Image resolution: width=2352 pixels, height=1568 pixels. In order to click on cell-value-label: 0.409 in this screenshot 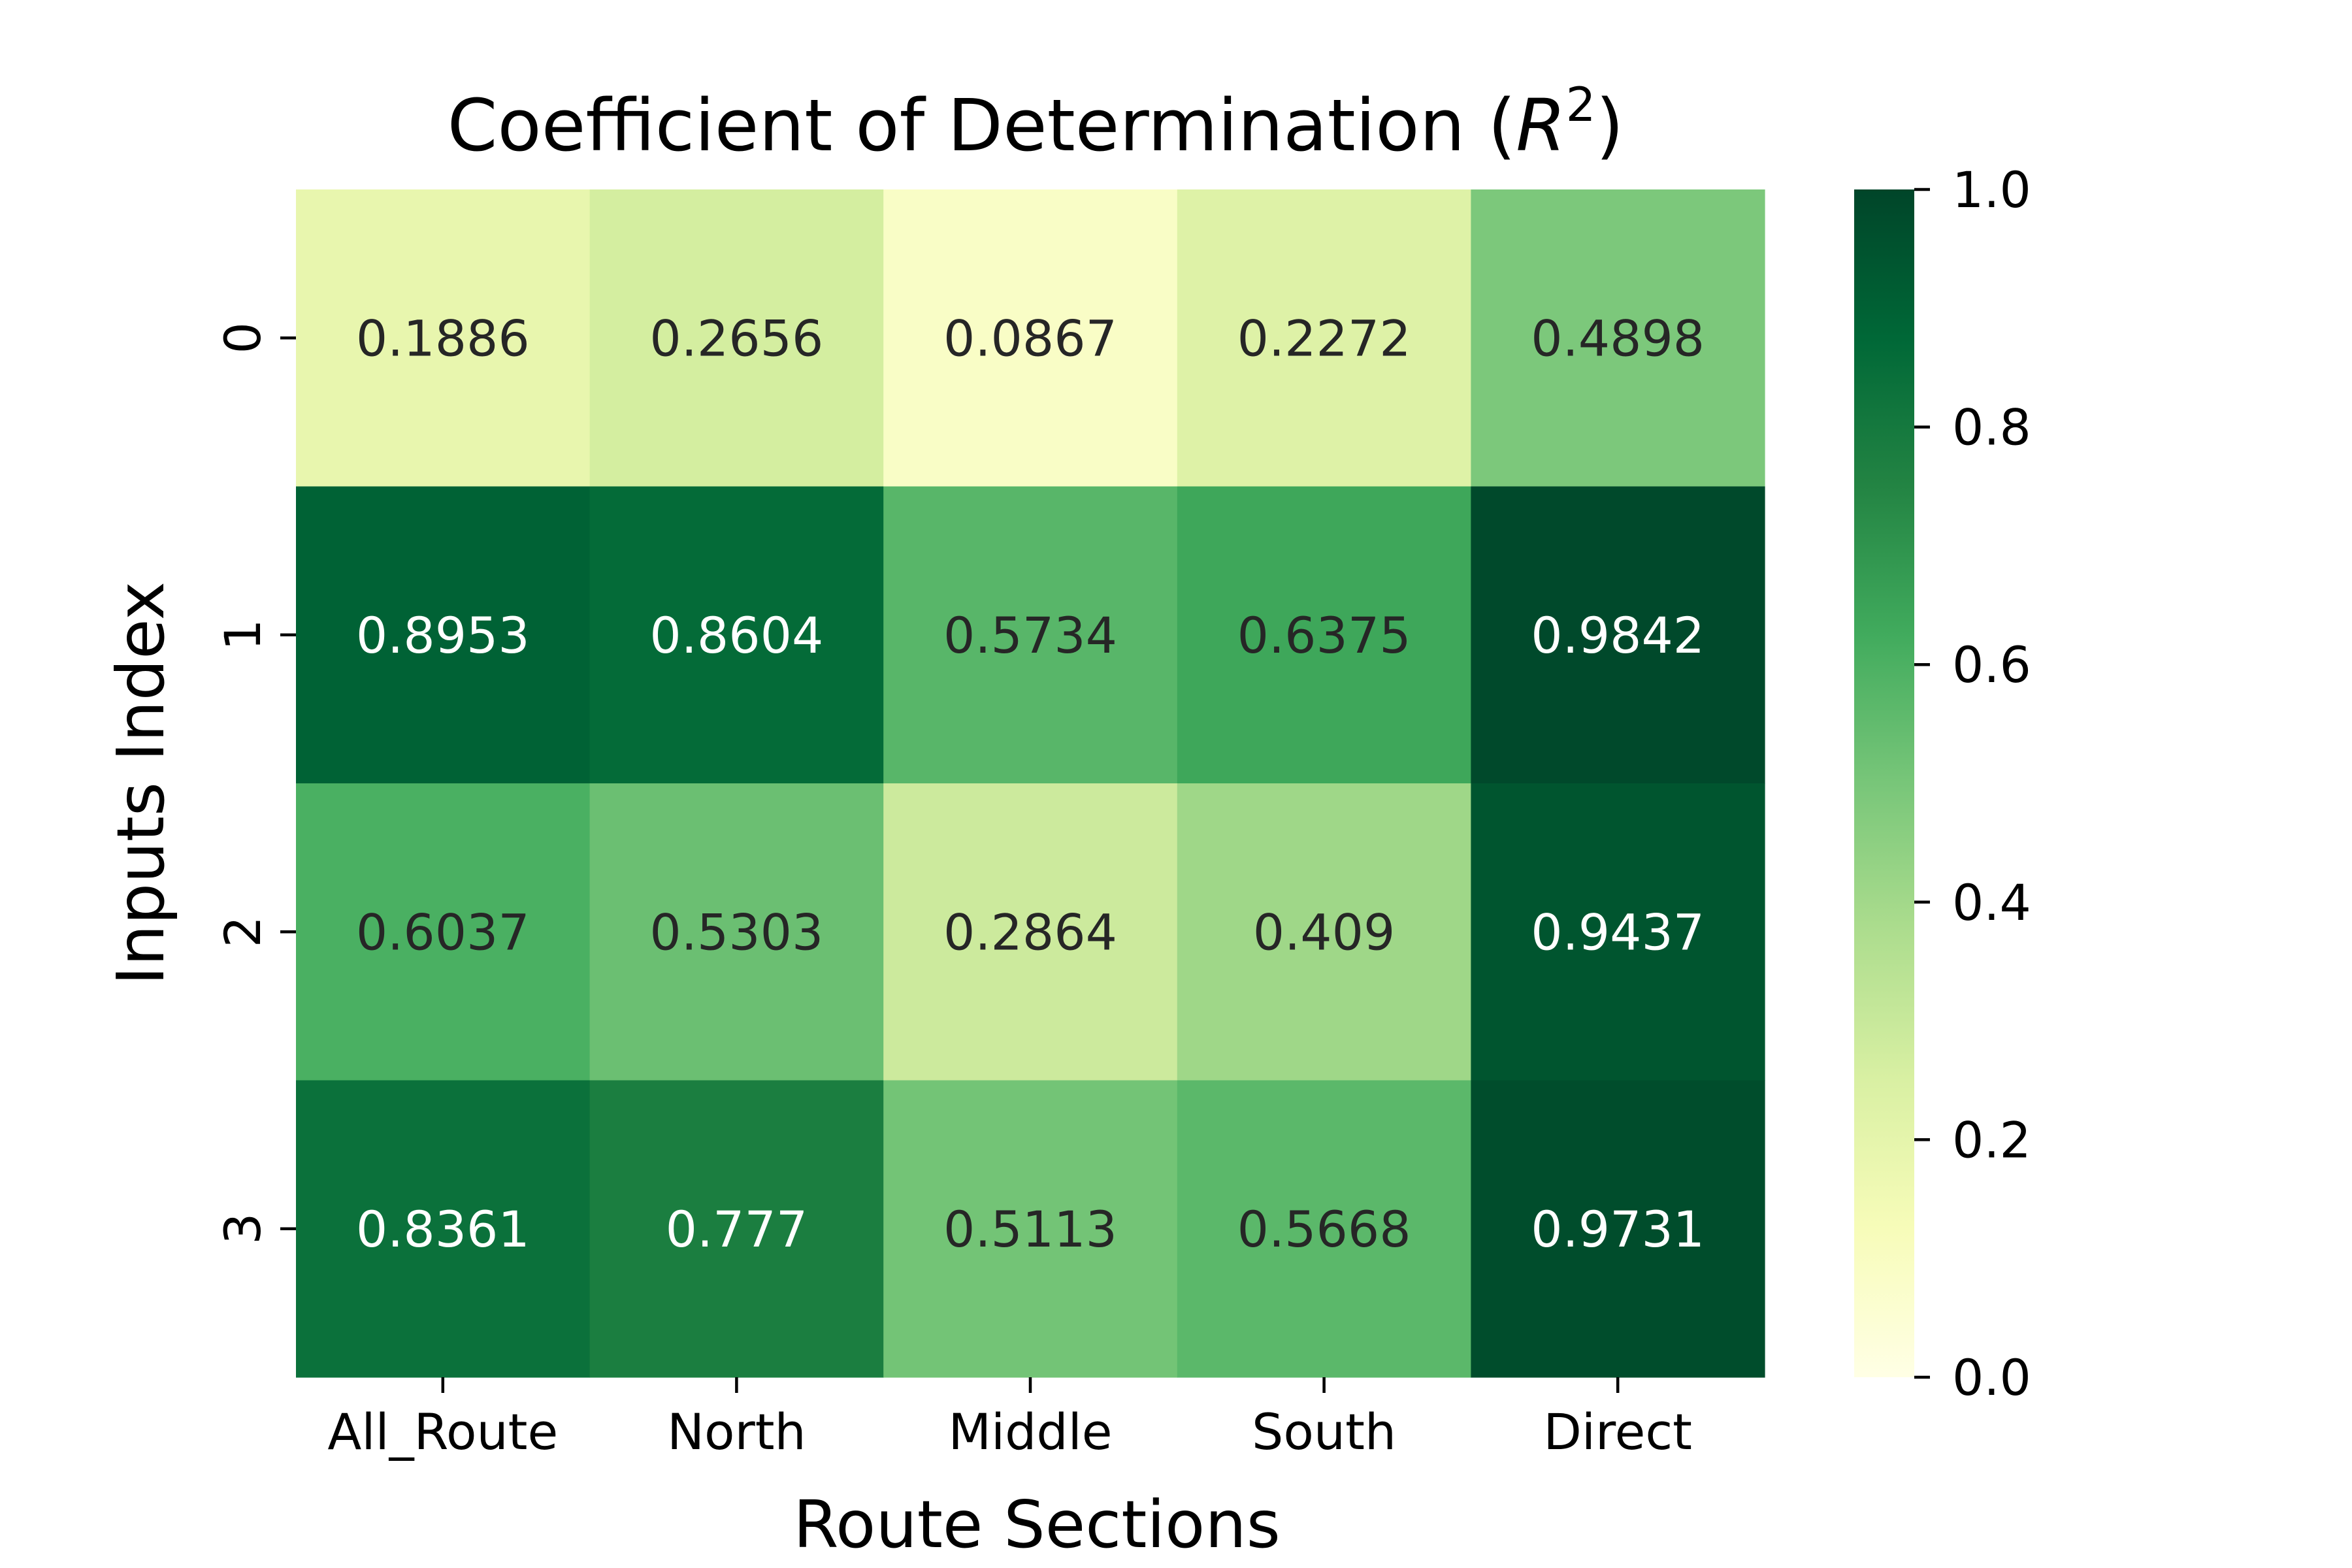, I will do `click(1324, 932)`.